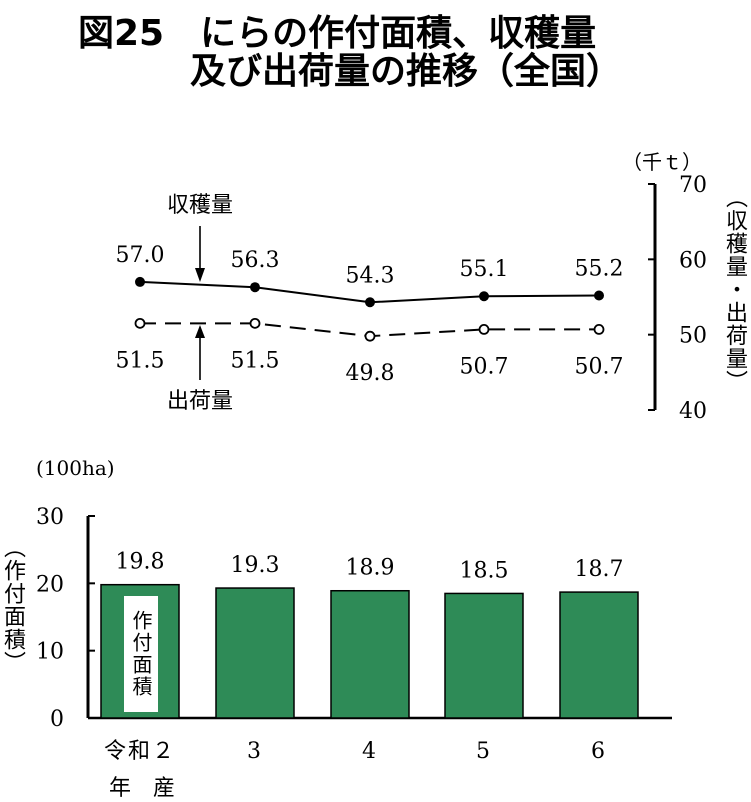 This screenshot has width=751, height=802. What do you see at coordinates (484, 570) in the screenshot?
I see `bar-data-label: 18.5` at bounding box center [484, 570].